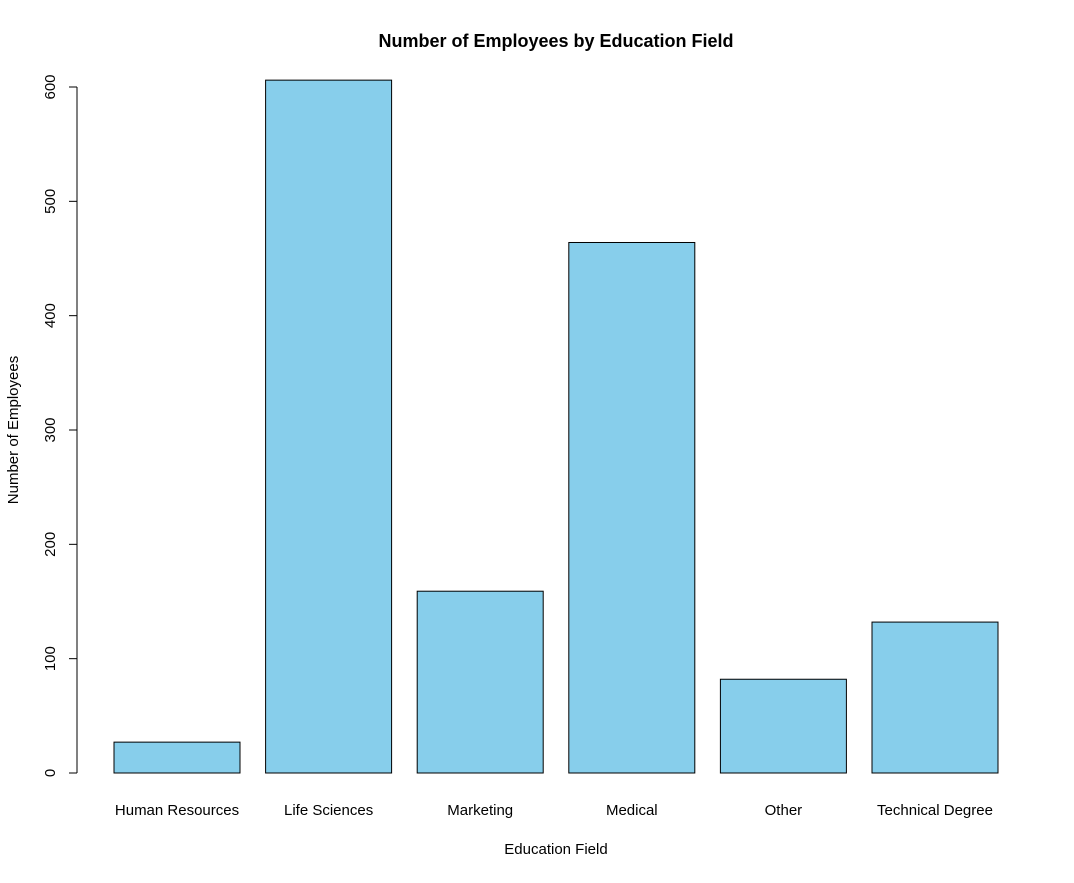 The height and width of the screenshot is (883, 1074). Describe the element at coordinates (177, 810) in the screenshot. I see `x-tick-label: Human Resources` at that location.